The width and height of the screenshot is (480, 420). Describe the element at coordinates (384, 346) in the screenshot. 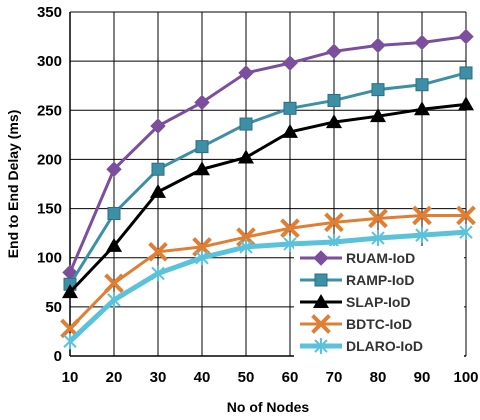

I see `legend-label: DLARO-IoD` at that location.